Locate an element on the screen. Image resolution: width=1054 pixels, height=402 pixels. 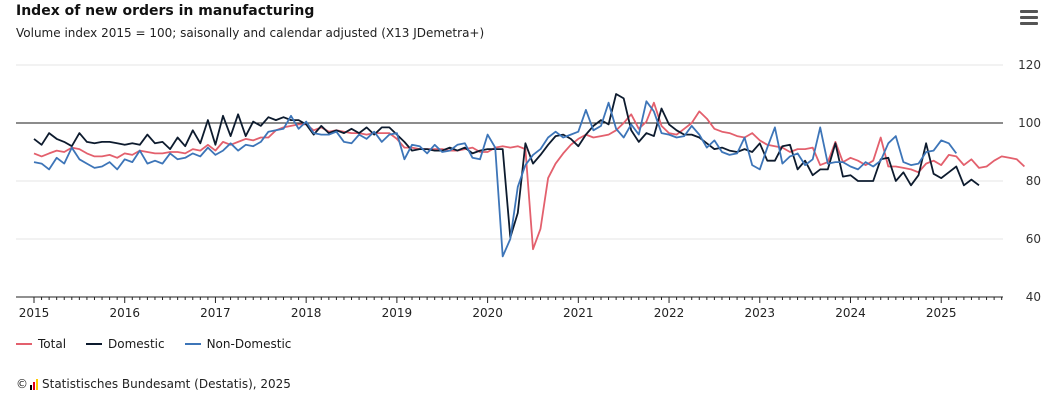
legend-item-domestic: Domestic is located at coordinates (125, 344).